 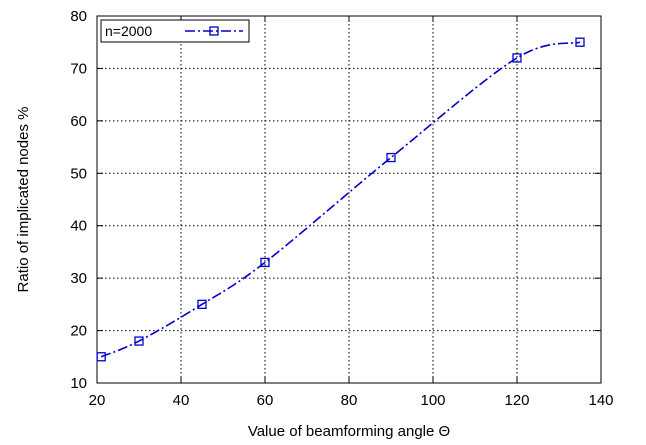 I want to click on y-axis-label: Ratio of implicated nodes %, so click(x=23, y=200).